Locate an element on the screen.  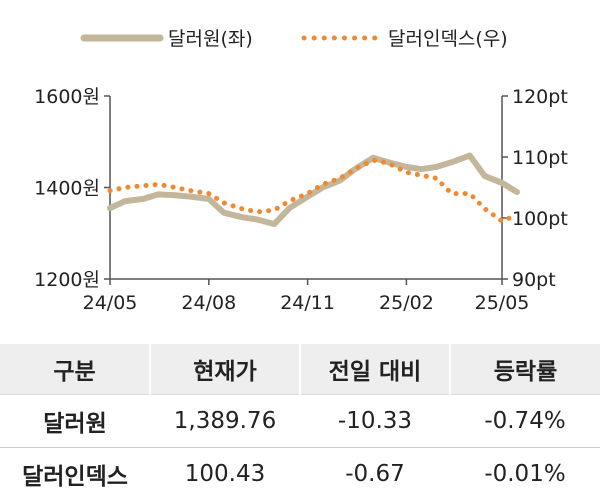
row-rate: -0.74% is located at coordinates (525, 421).